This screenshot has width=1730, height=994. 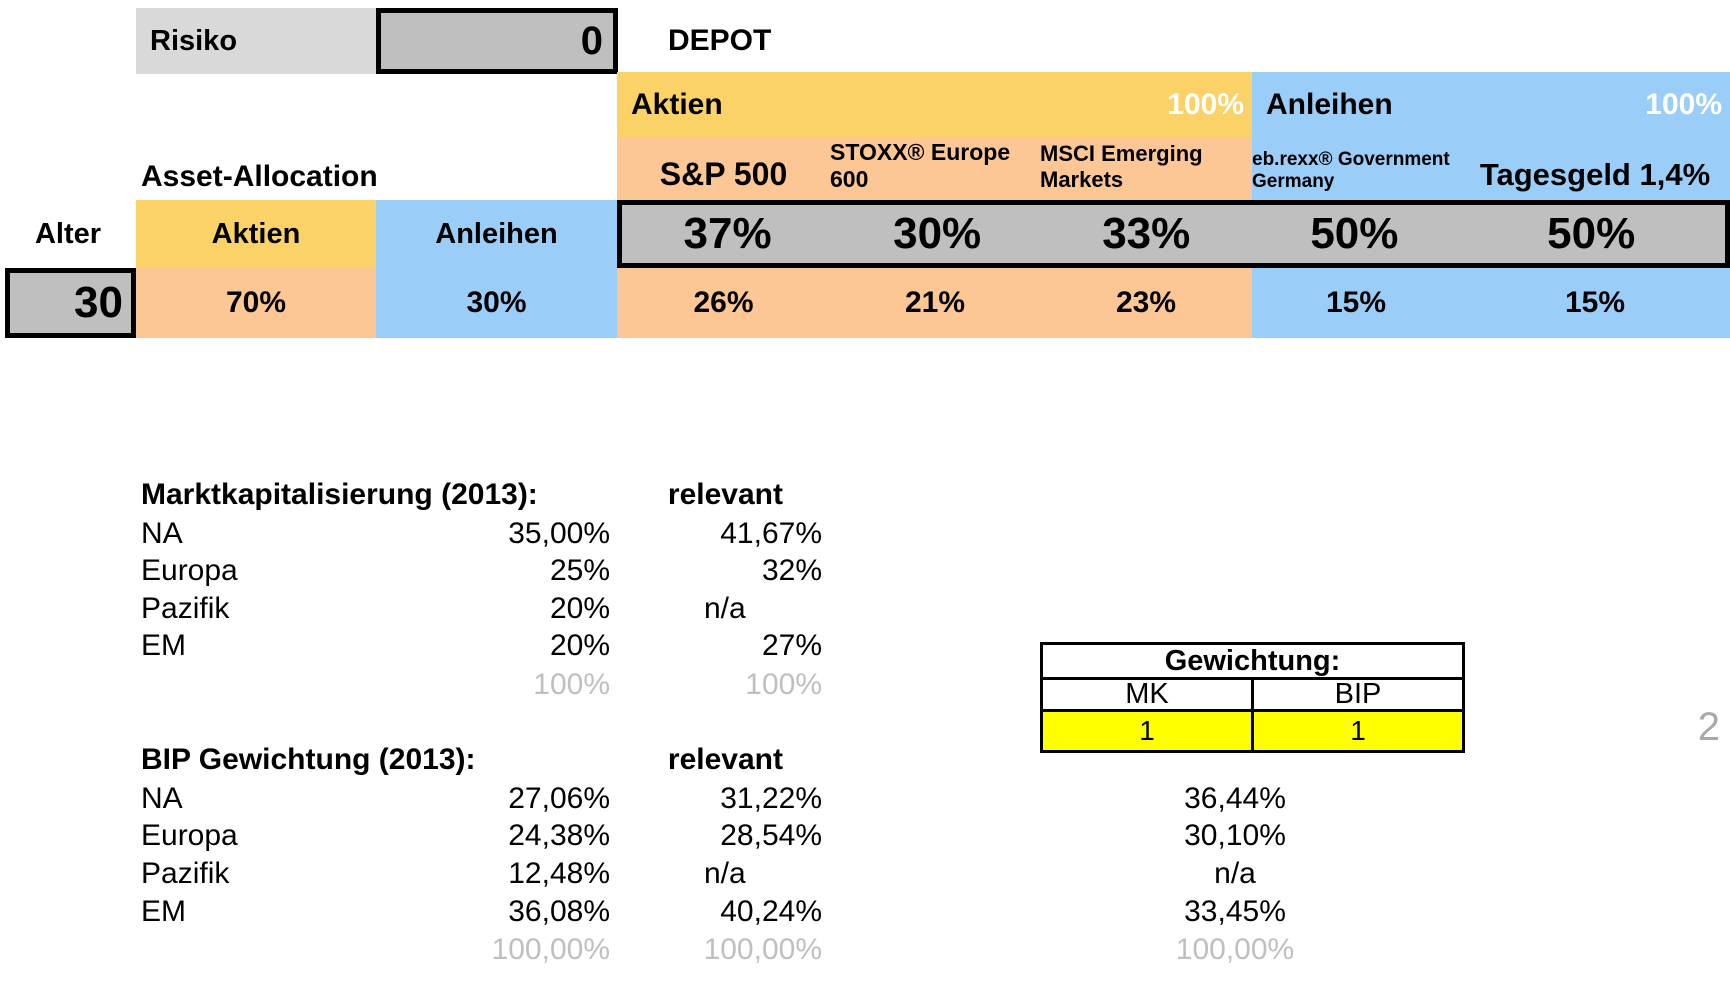 What do you see at coordinates (725, 494) in the screenshot?
I see `market-cap-relevant-label: relevant` at bounding box center [725, 494].